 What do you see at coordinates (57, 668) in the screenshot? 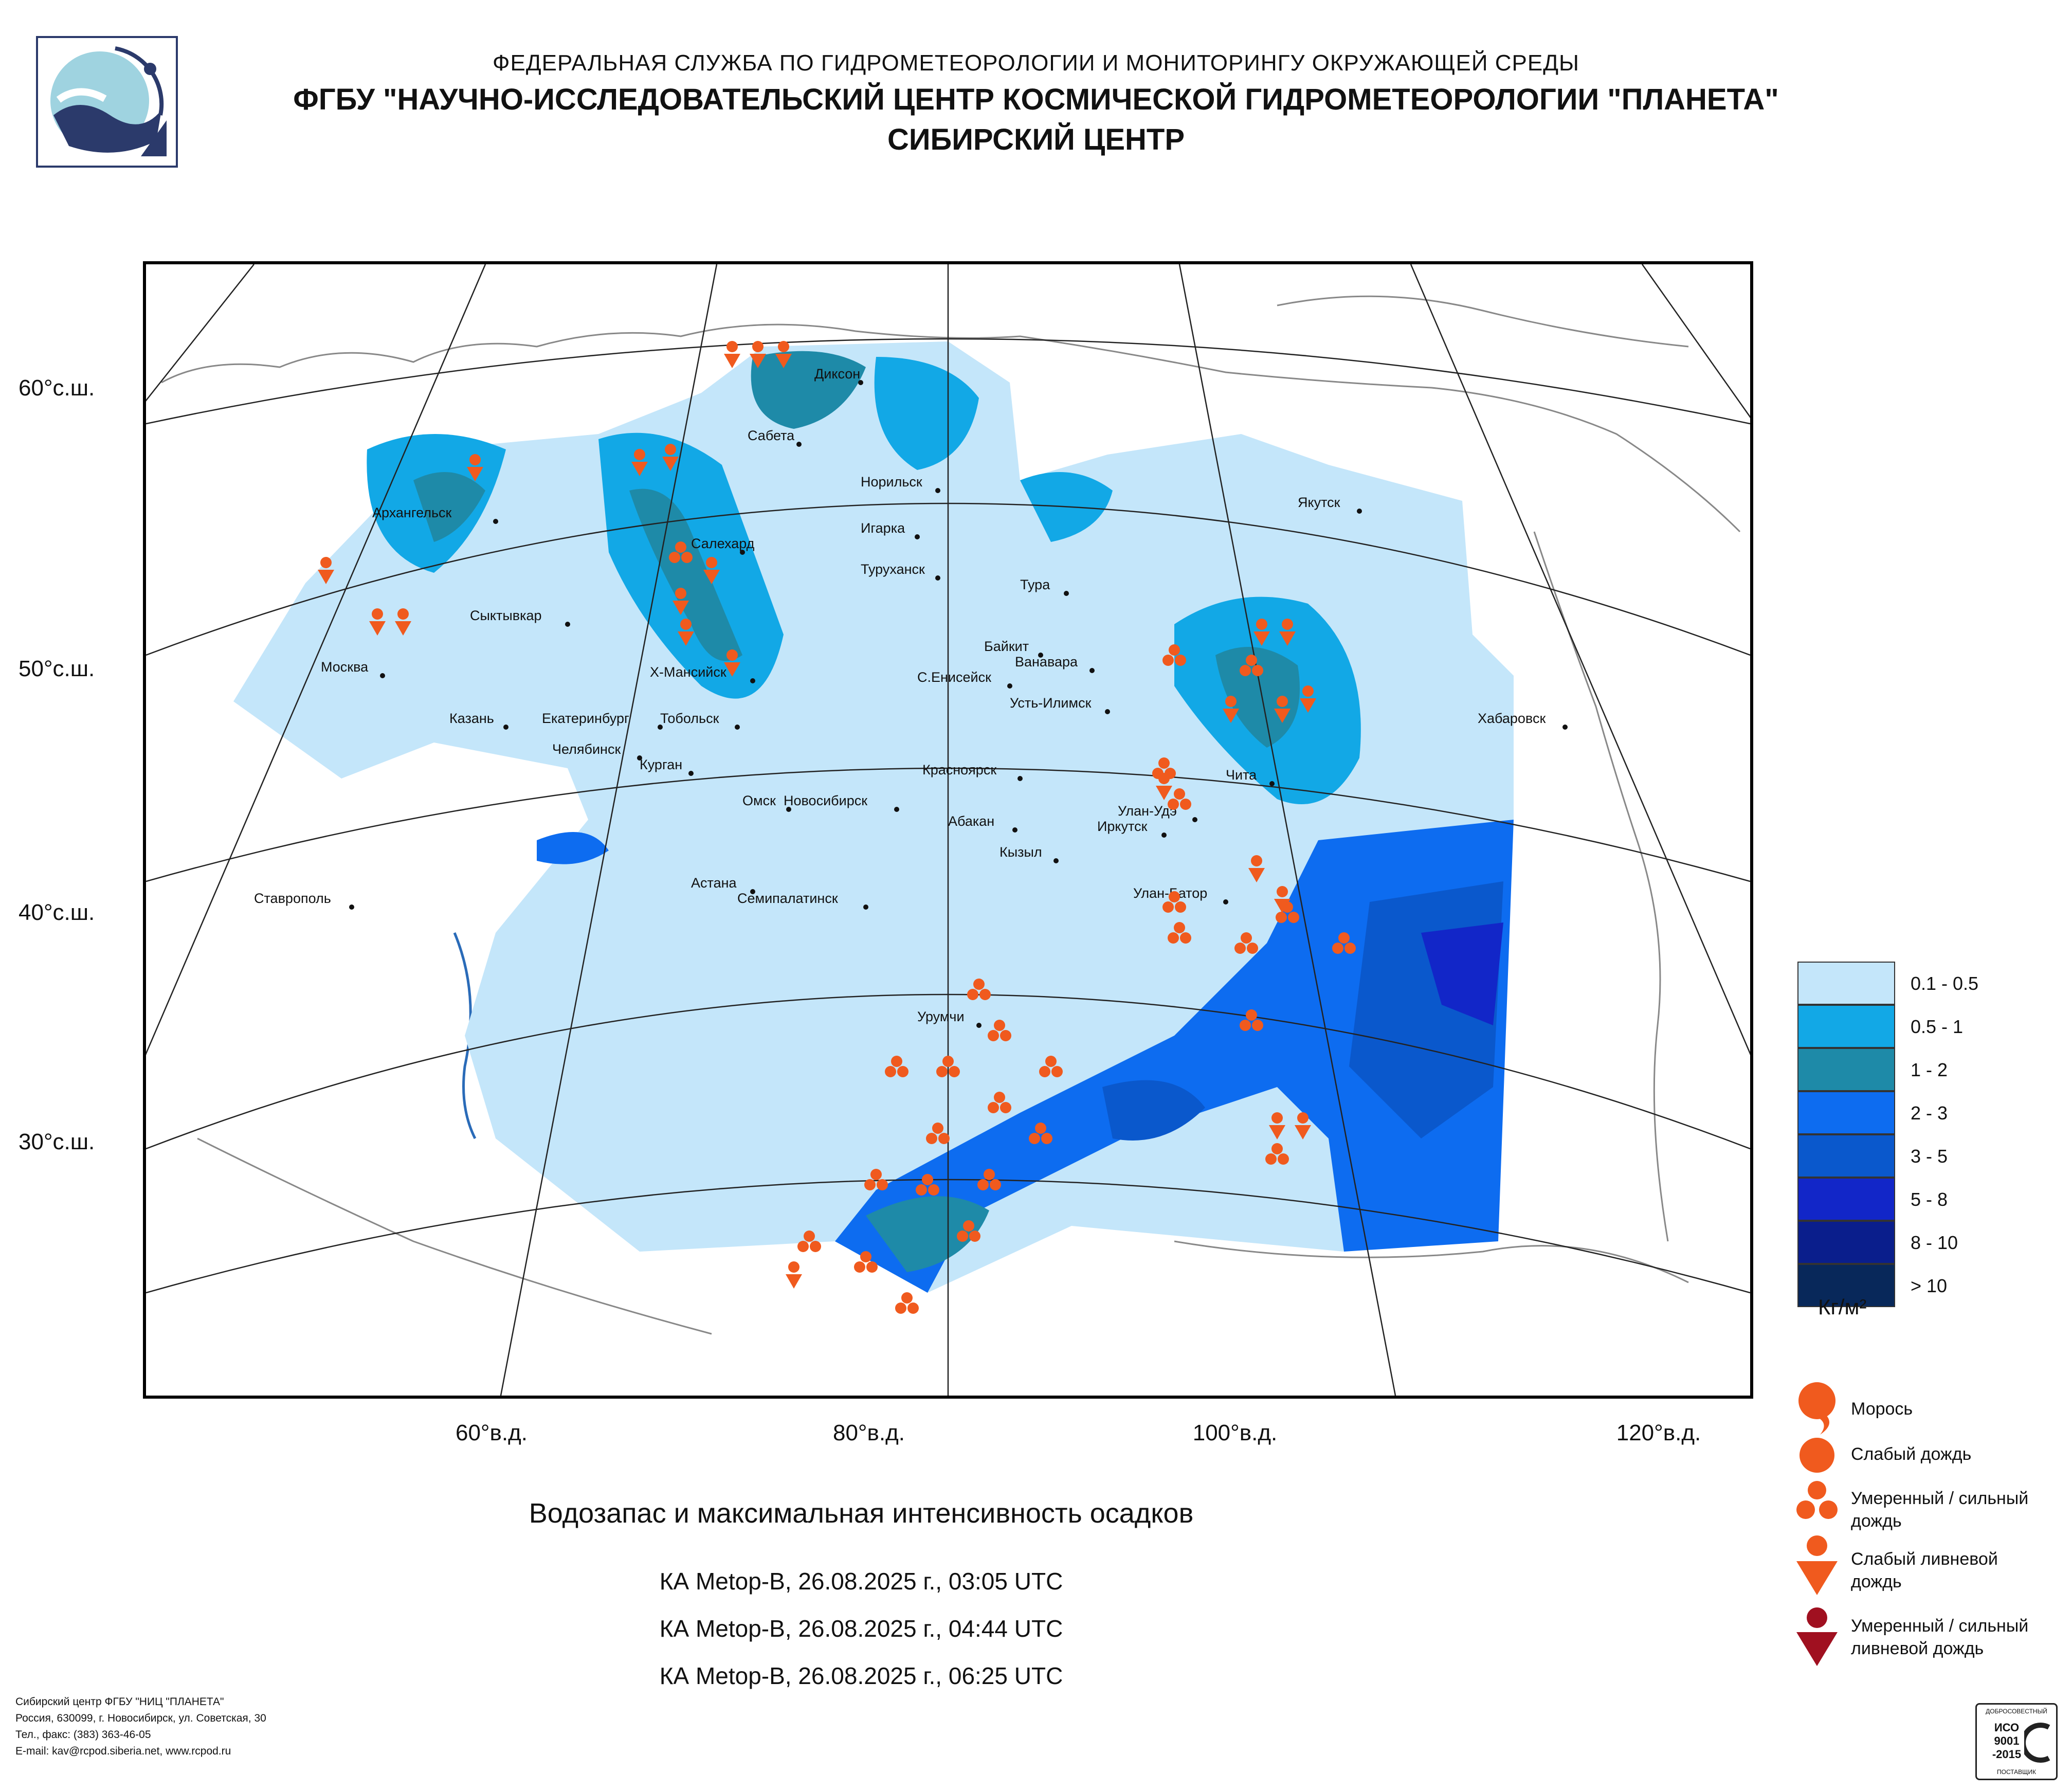
I see `lat-label-50: 50°с.ш.` at bounding box center [57, 668].